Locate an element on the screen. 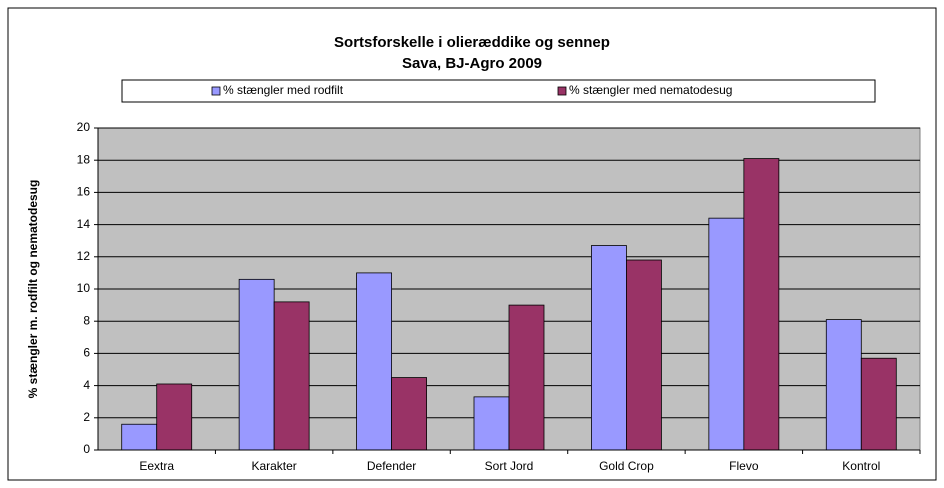 Image resolution: width=944 pixels, height=488 pixels. y-tick-label: 12 is located at coordinates (84, 256).